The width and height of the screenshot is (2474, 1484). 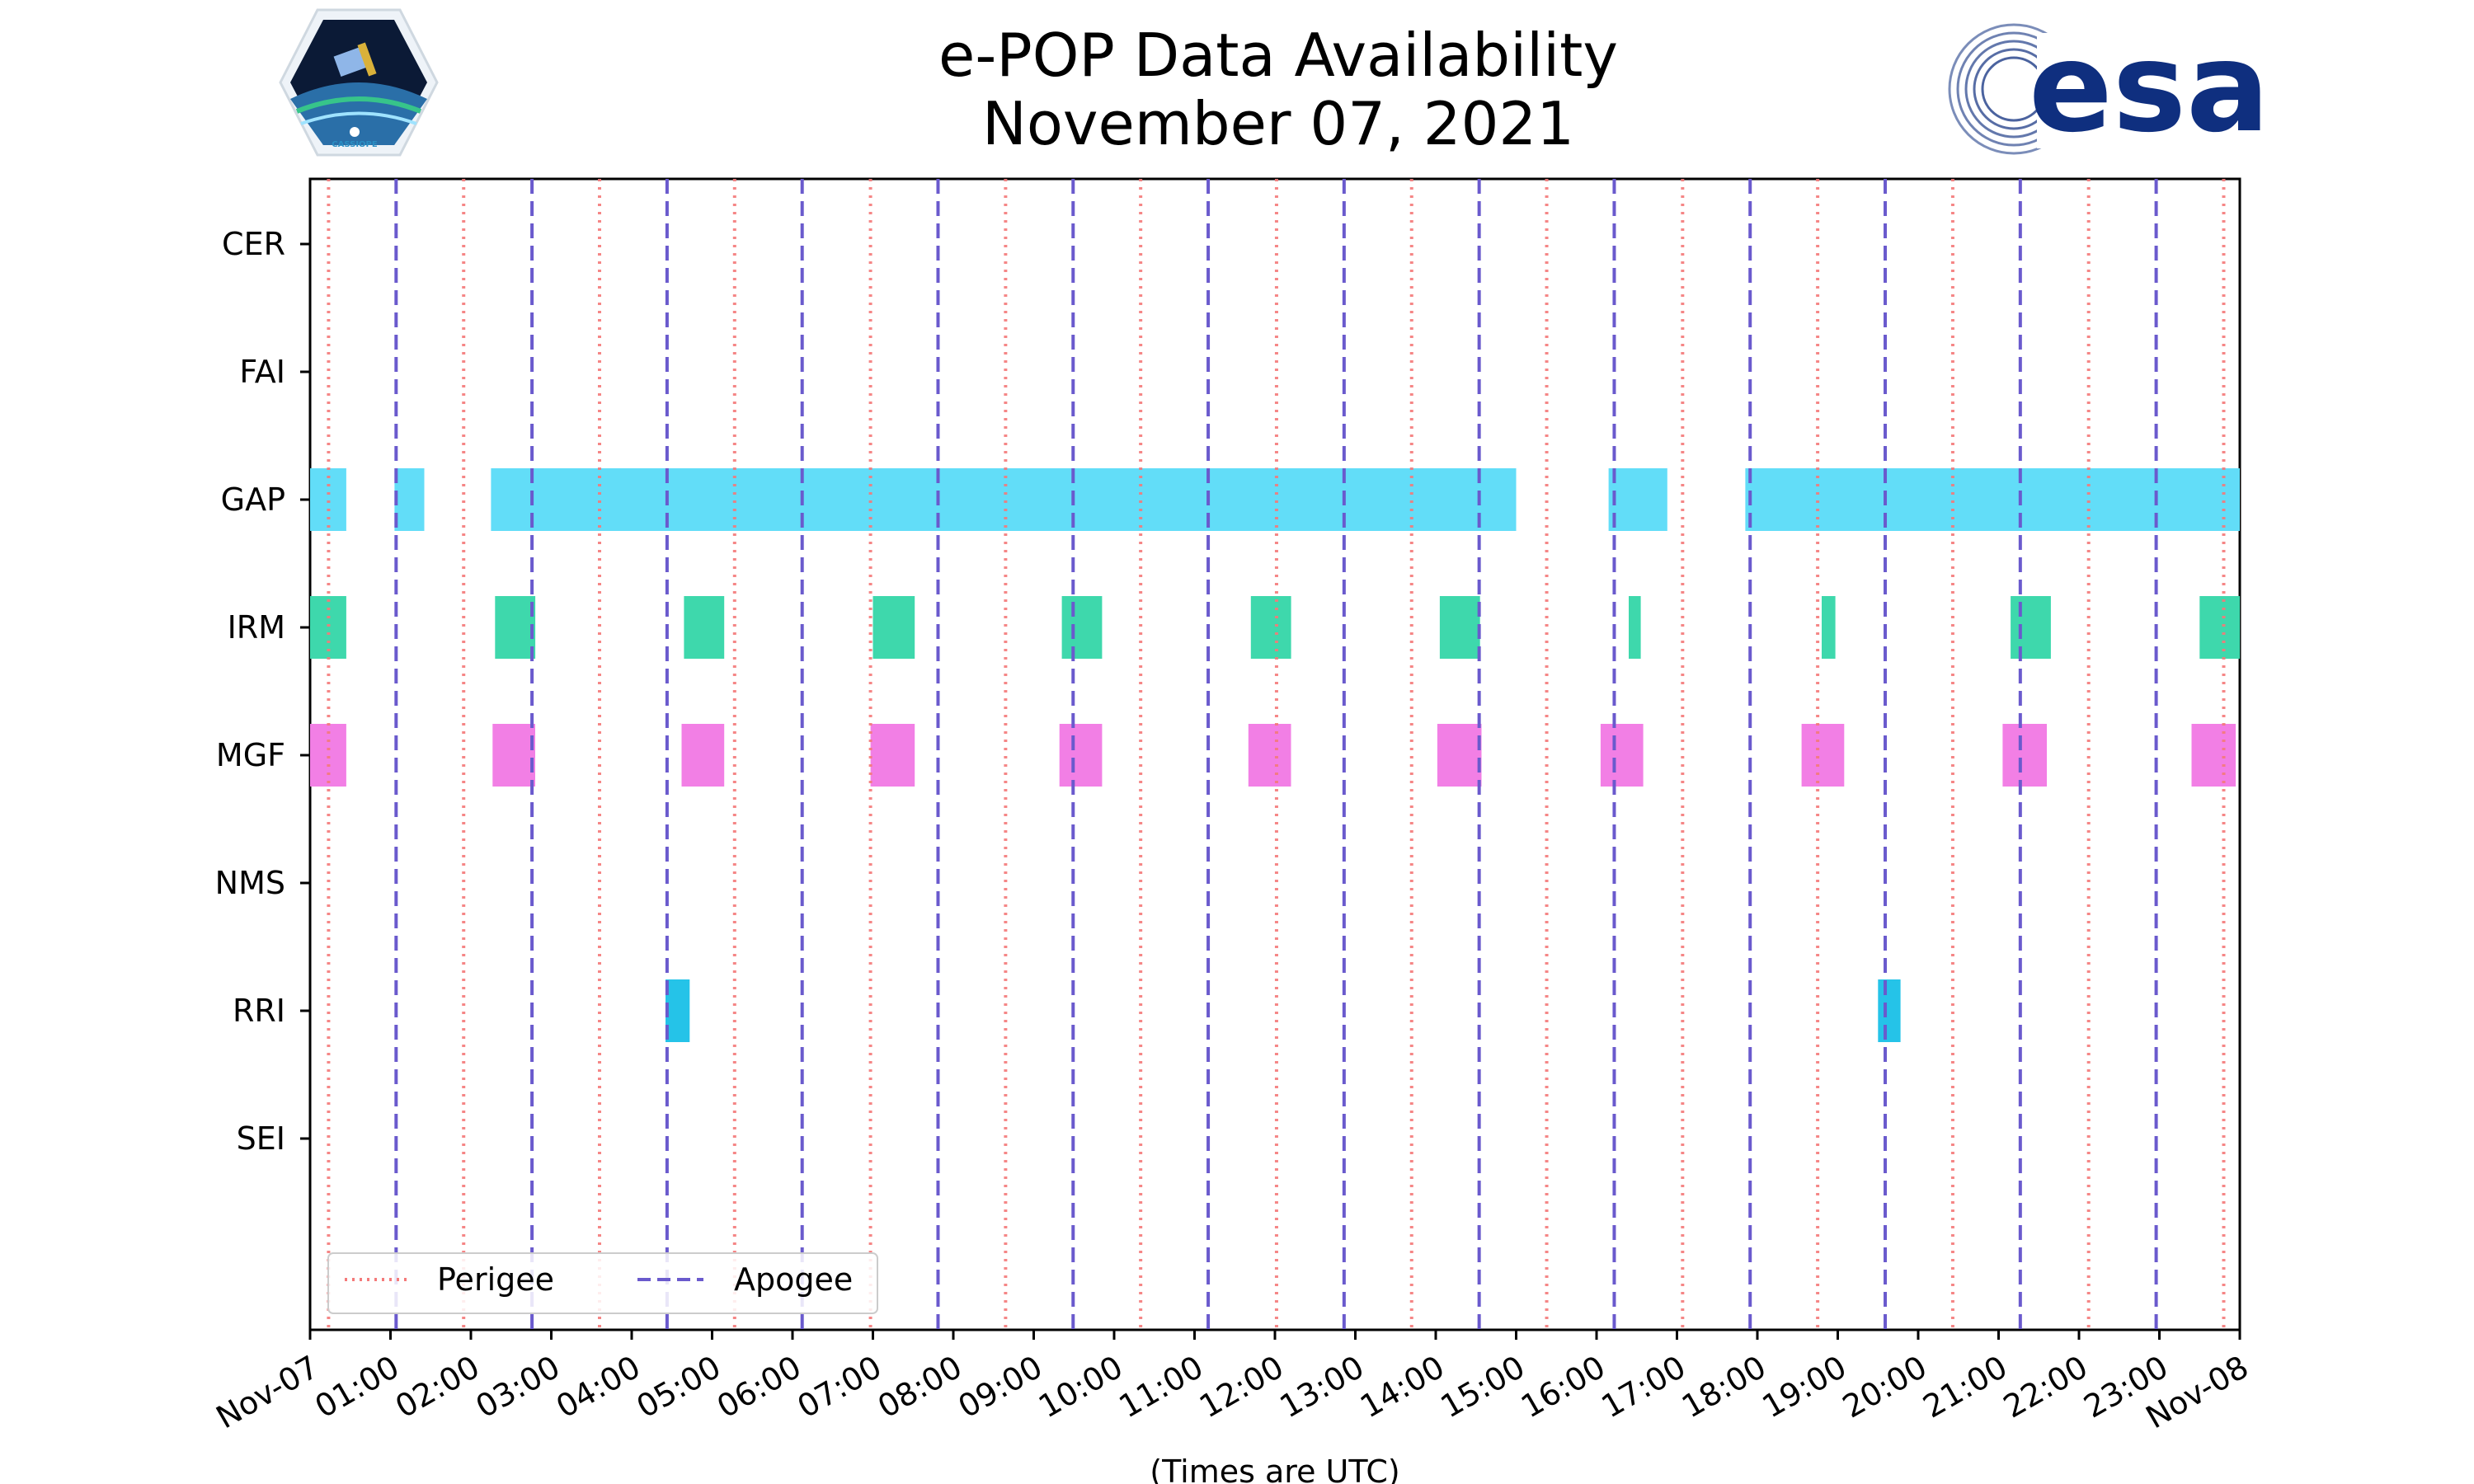 I want to click on esa-logo: esa, so click(x=2108, y=88).